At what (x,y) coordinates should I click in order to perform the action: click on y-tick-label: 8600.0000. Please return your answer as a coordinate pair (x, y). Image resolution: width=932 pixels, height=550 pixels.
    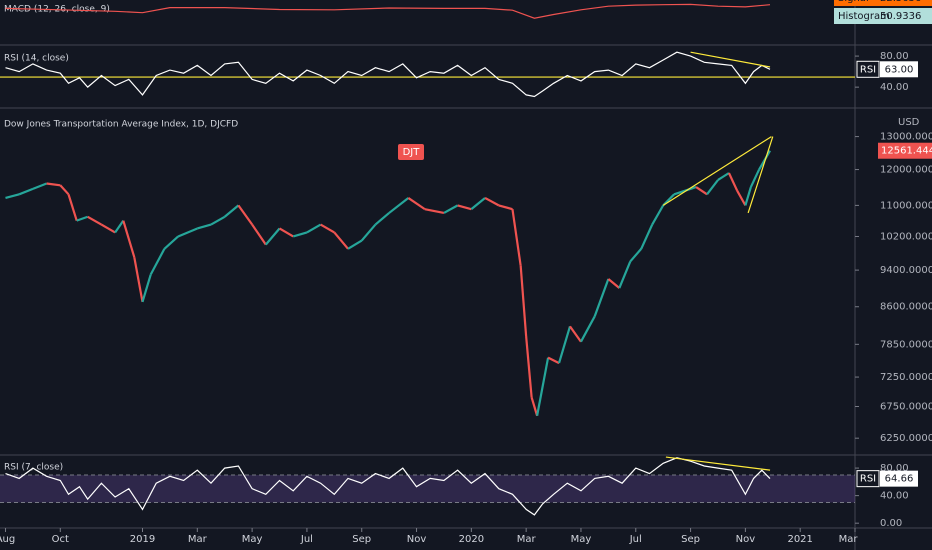
    Looking at the image, I should click on (906, 307).